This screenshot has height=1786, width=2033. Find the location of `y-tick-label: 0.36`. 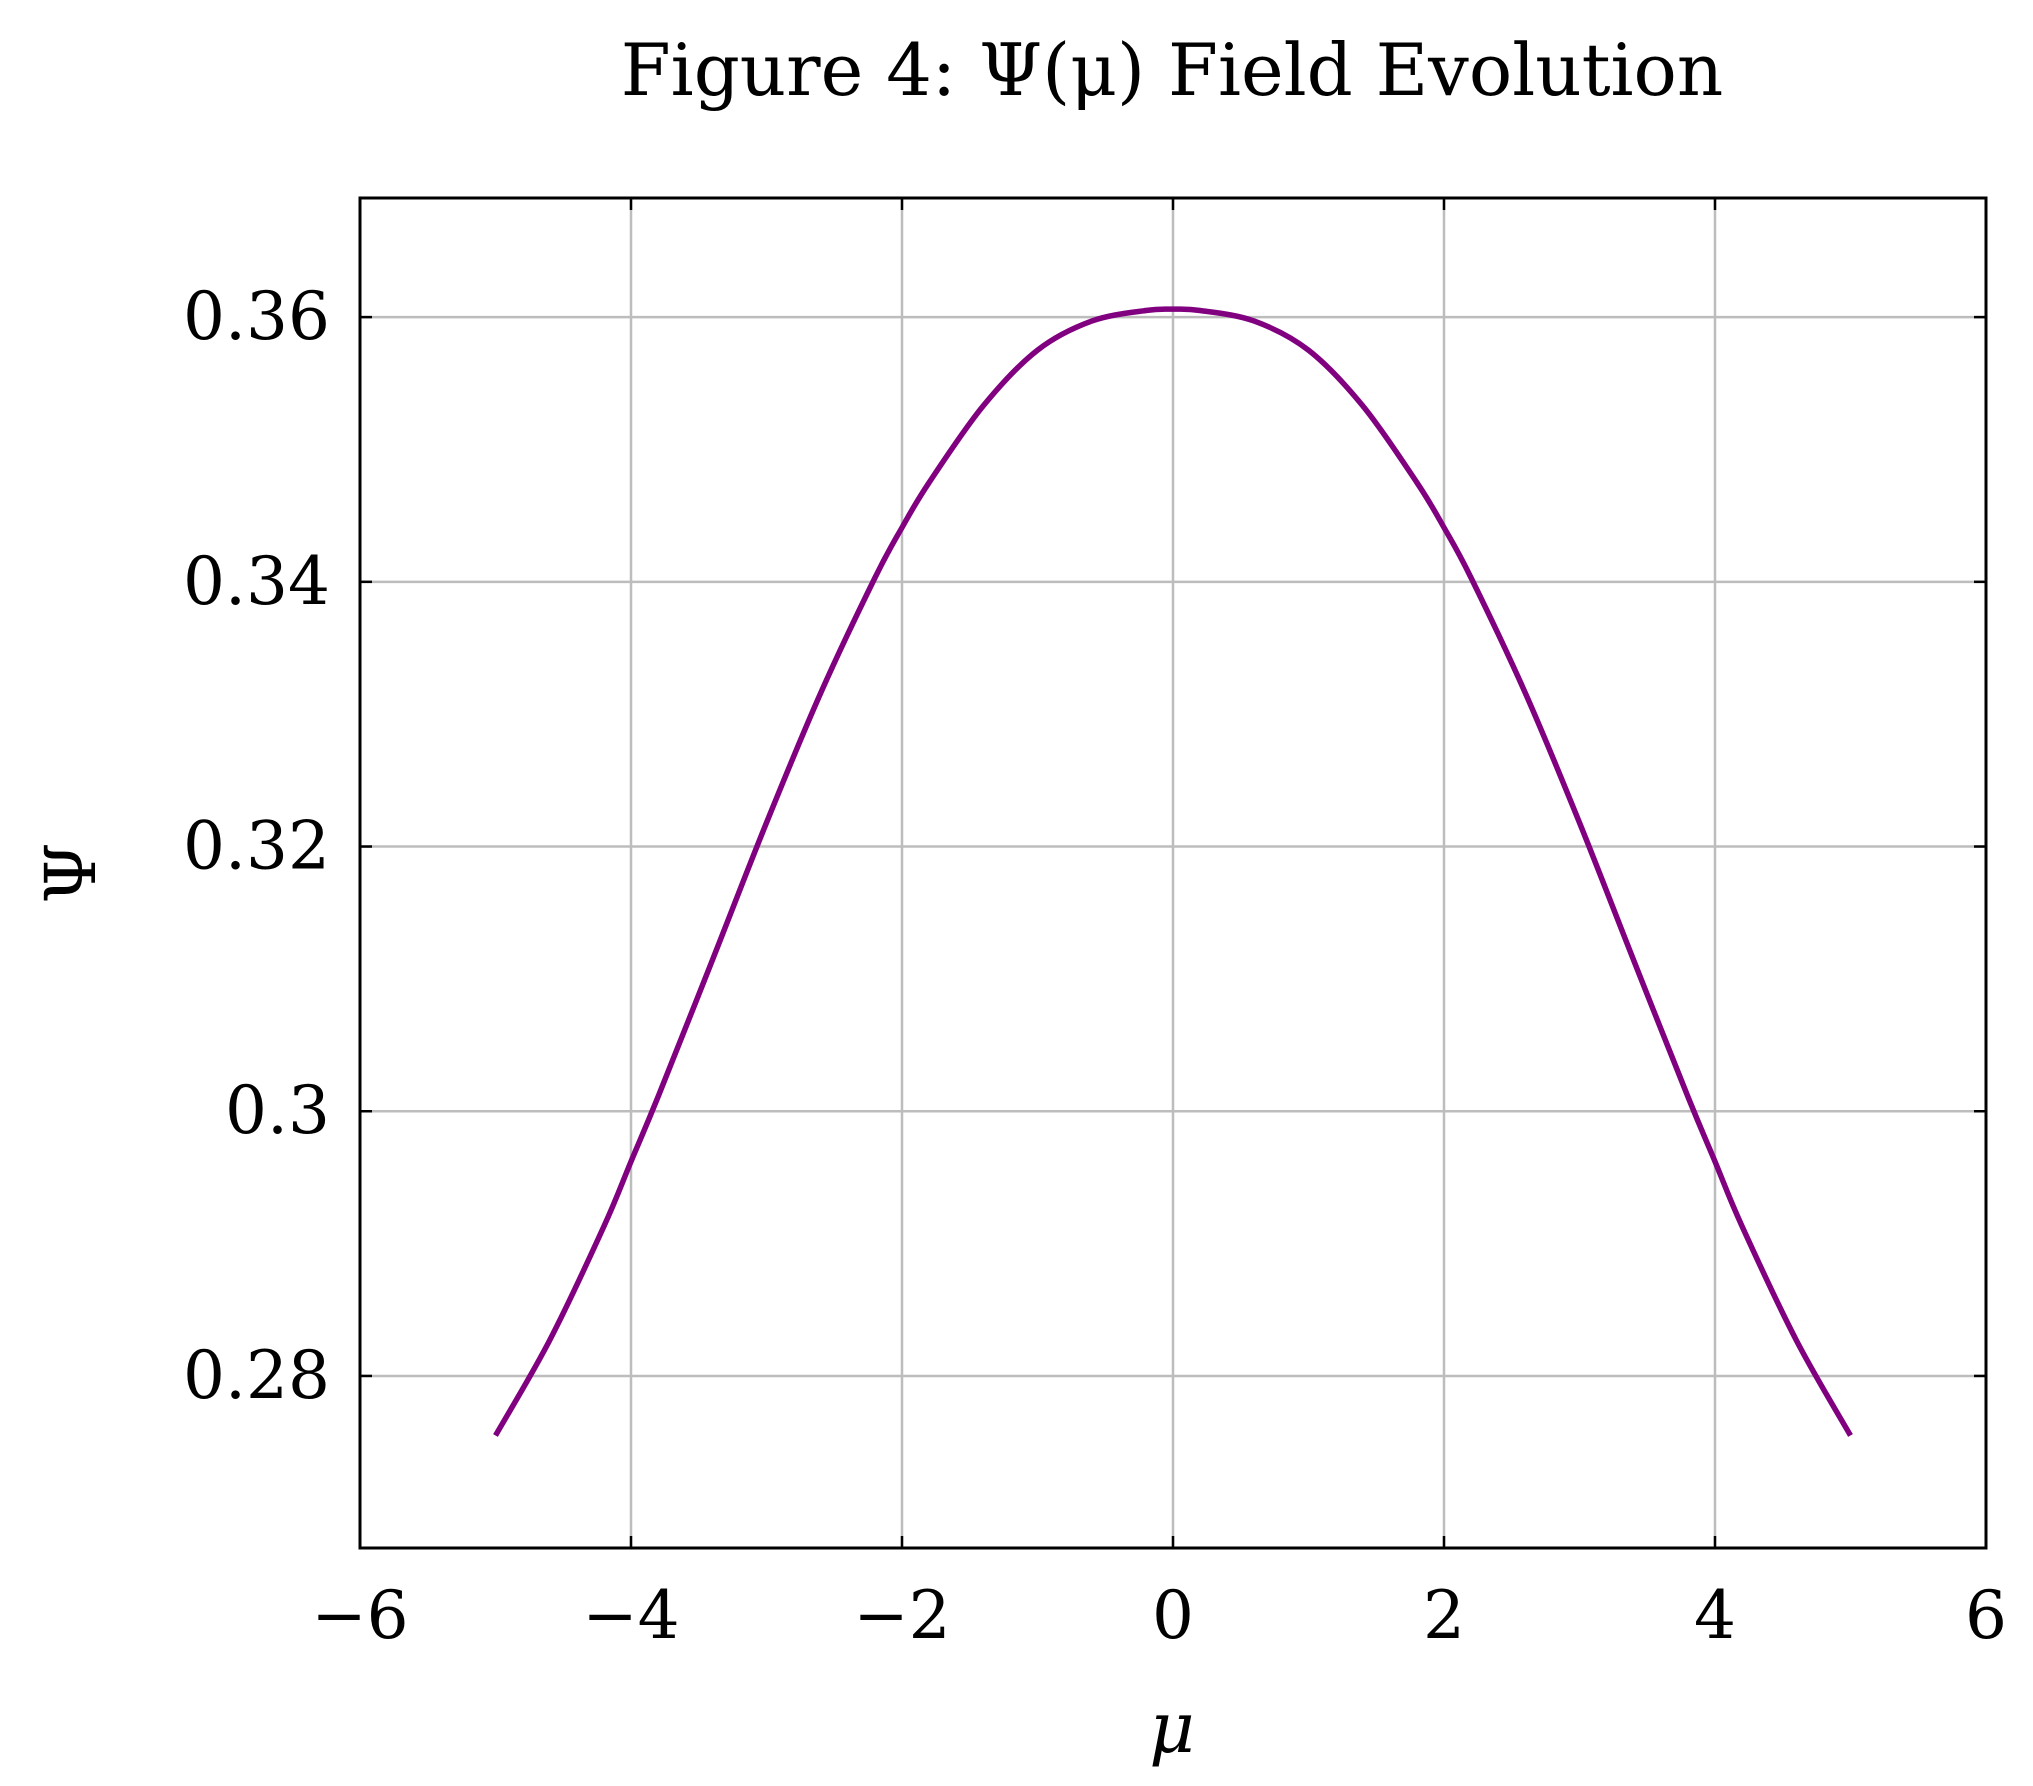

y-tick-label: 0.36 is located at coordinates (256, 316).